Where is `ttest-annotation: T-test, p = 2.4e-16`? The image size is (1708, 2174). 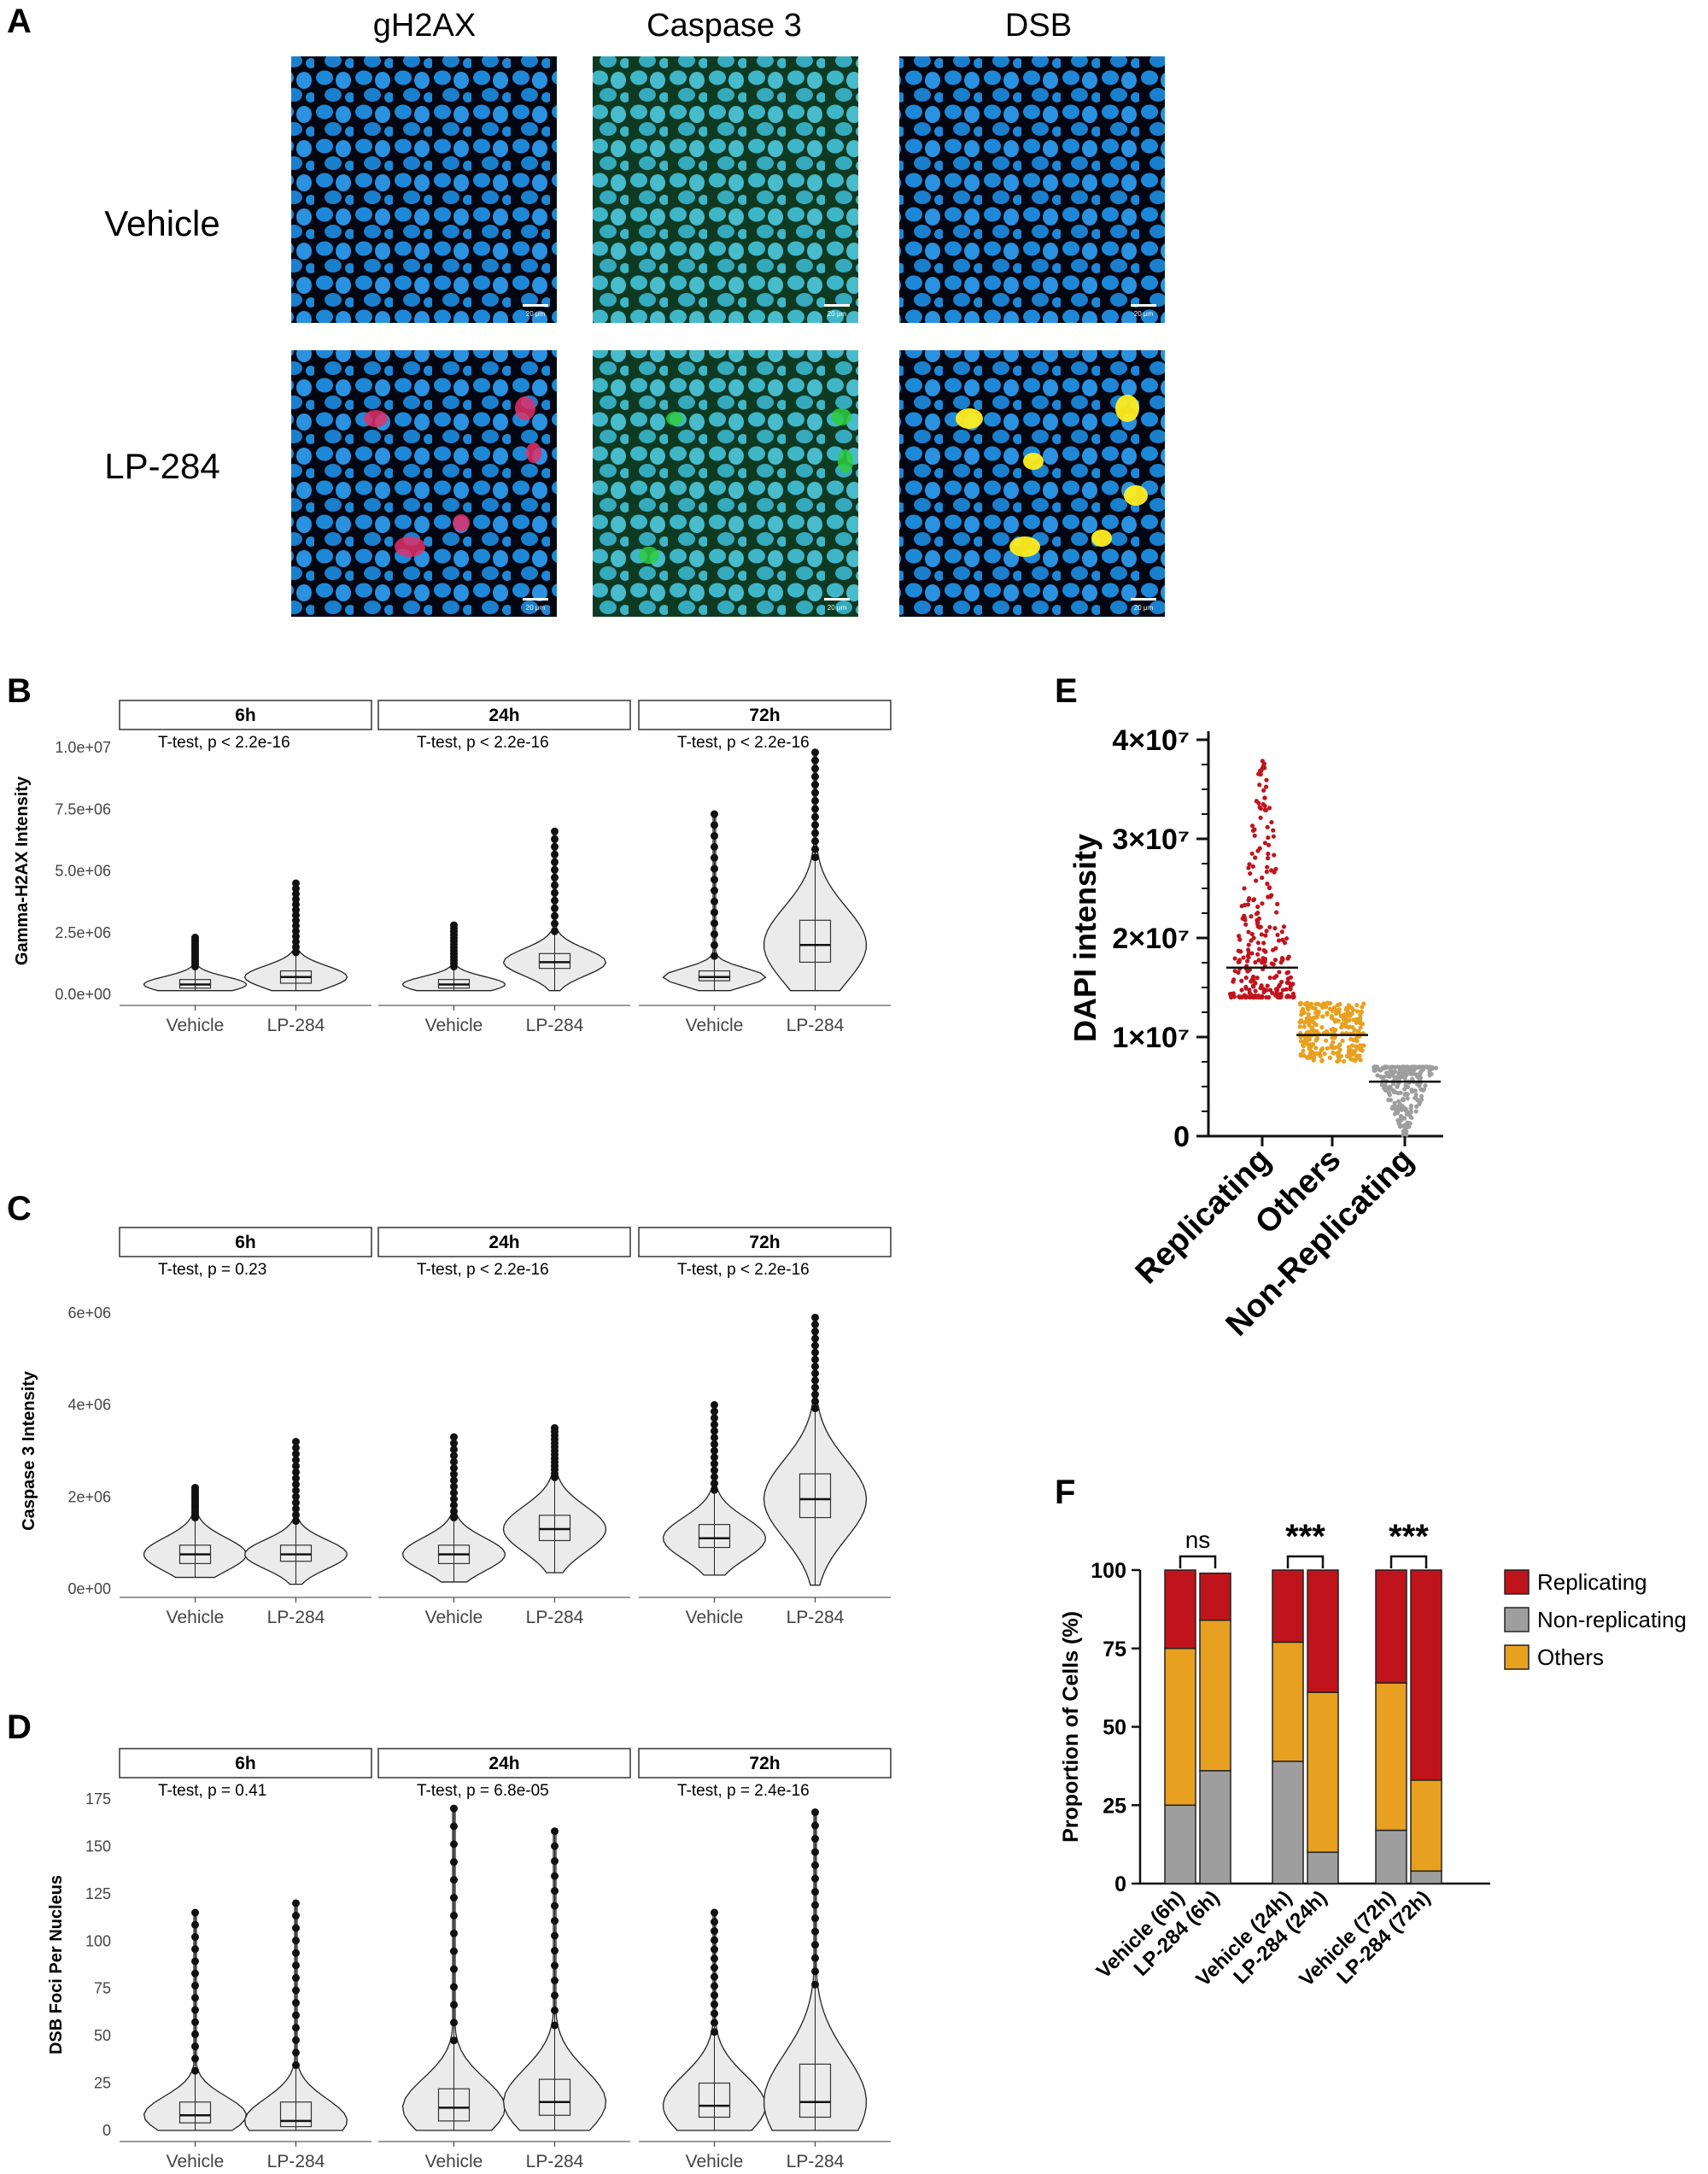 ttest-annotation: T-test, p = 2.4e-16 is located at coordinates (743, 1791).